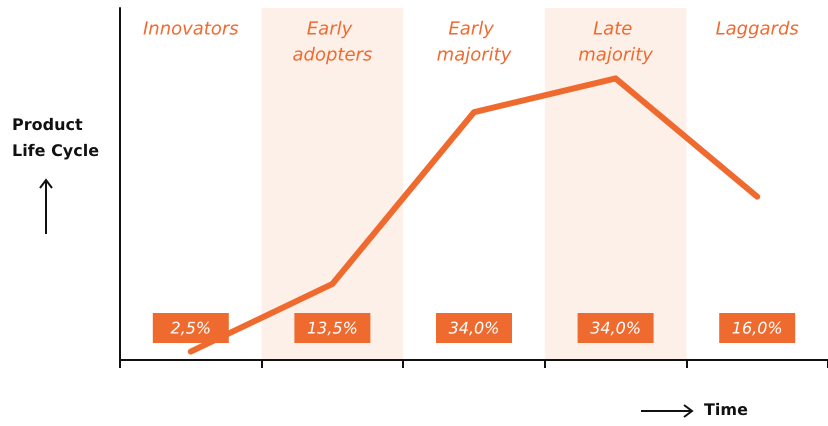 The image size is (828, 426). I want to click on y-axis-title: Product Life Cycle, so click(56, 138).